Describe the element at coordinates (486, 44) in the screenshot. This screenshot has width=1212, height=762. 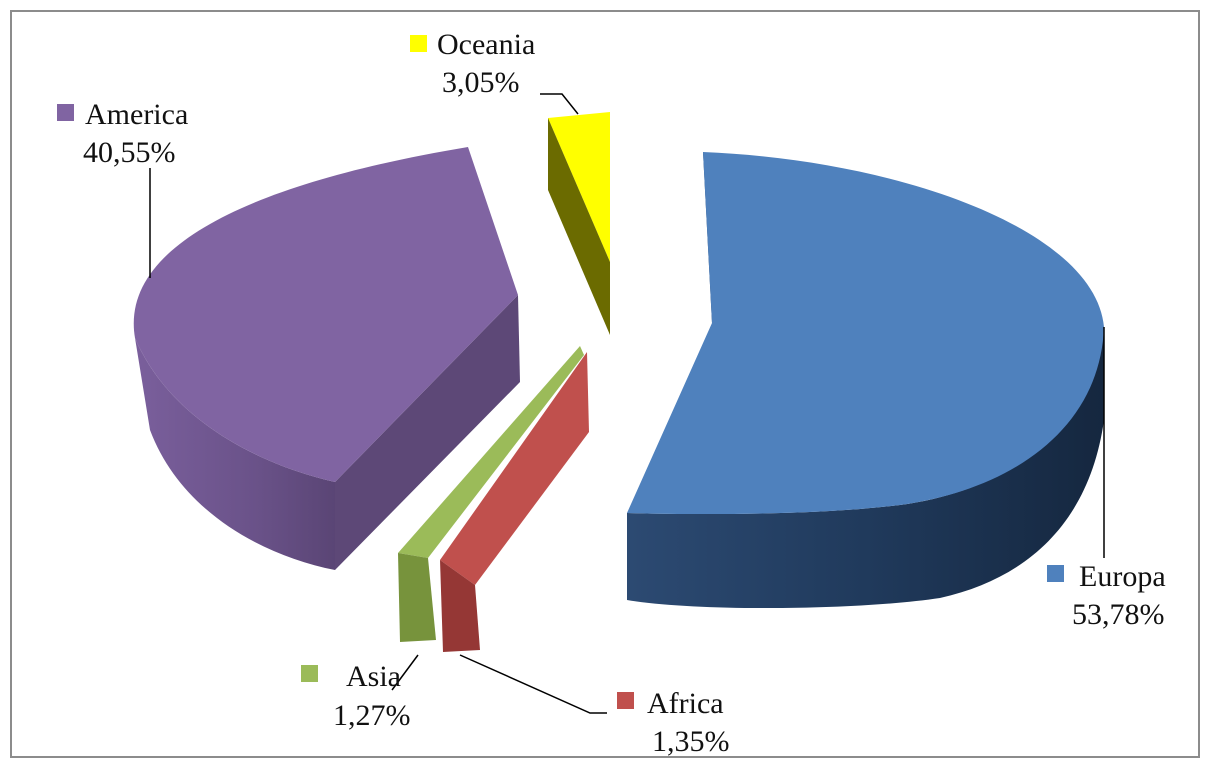
I see `label-oceania-name: Oceania` at that location.